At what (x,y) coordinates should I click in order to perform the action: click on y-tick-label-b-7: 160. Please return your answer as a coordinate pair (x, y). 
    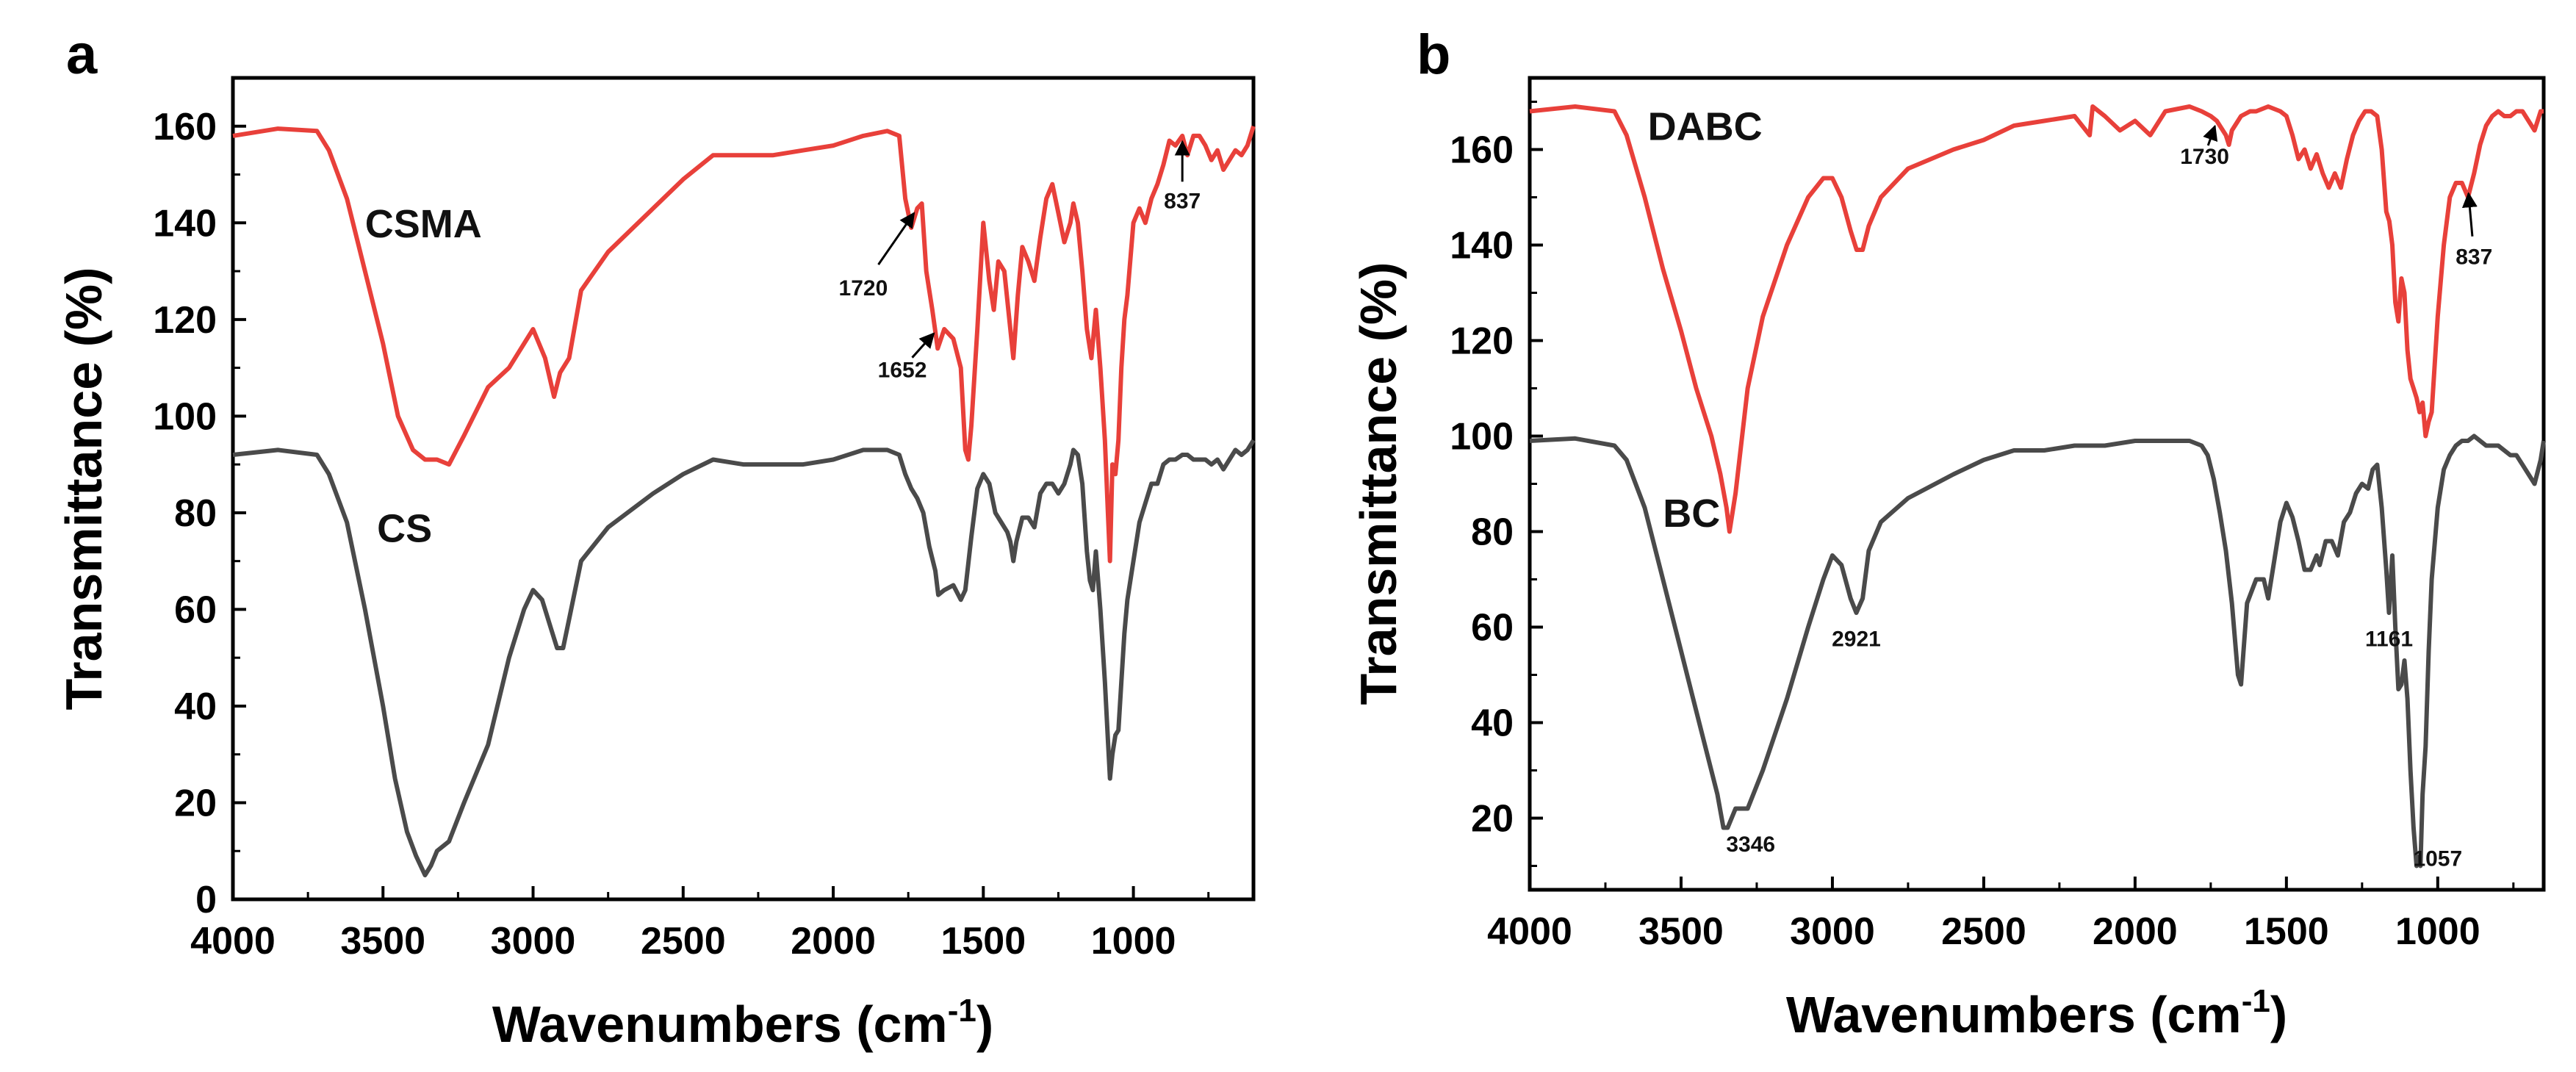
    Looking at the image, I should click on (1482, 150).